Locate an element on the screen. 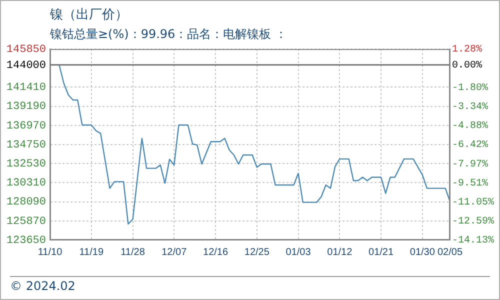 Image resolution: width=500 pixels, height=300 pixels. y2-tick-label: -6.42% is located at coordinates (470, 146).